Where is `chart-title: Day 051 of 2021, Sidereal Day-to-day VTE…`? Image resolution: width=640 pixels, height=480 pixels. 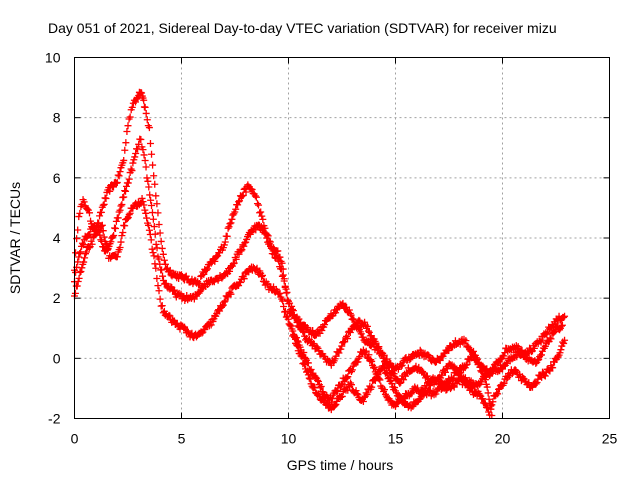
chart-title: Day 051 of 2021, Sidereal Day-to-day VTE… is located at coordinates (302, 28).